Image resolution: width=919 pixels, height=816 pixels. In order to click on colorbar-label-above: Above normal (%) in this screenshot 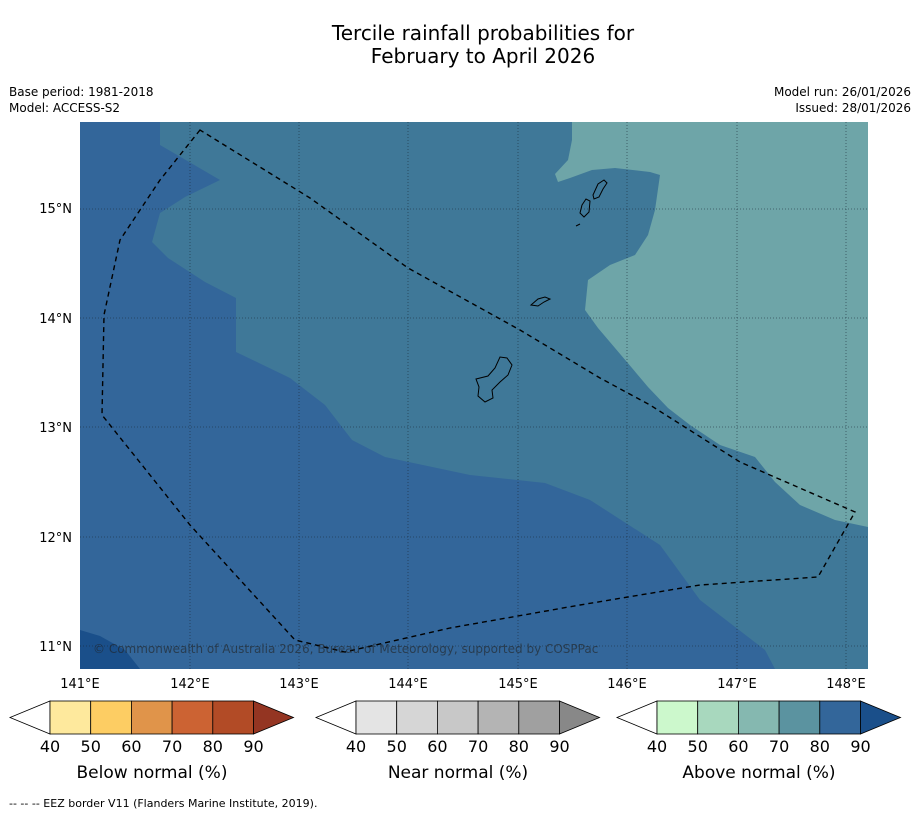, I will do `click(758, 773)`.